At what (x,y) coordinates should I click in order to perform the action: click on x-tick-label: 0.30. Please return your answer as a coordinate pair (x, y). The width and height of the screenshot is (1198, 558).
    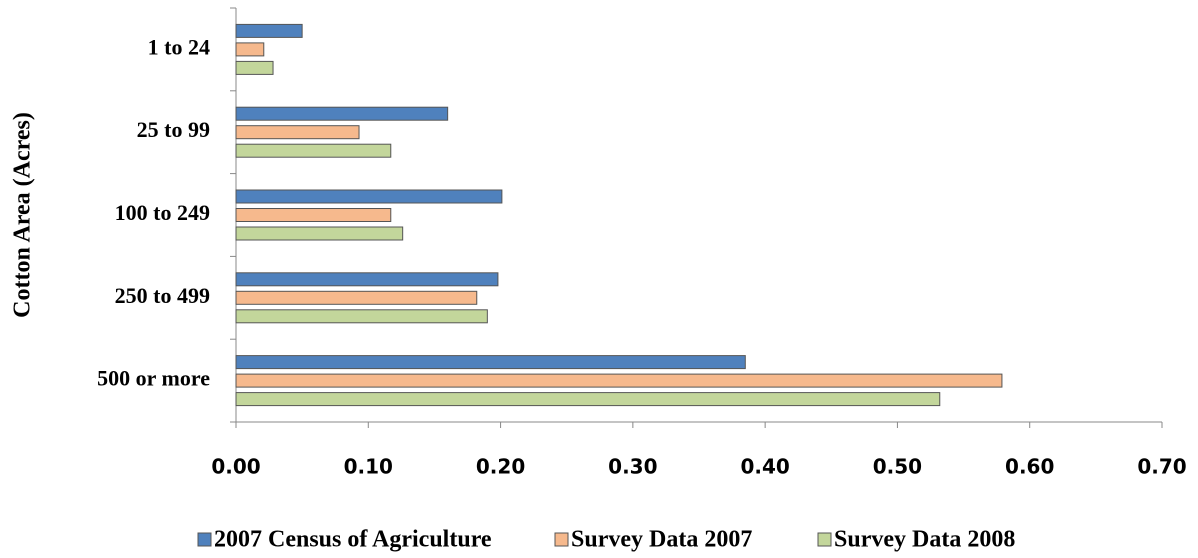
    Looking at the image, I should click on (632, 467).